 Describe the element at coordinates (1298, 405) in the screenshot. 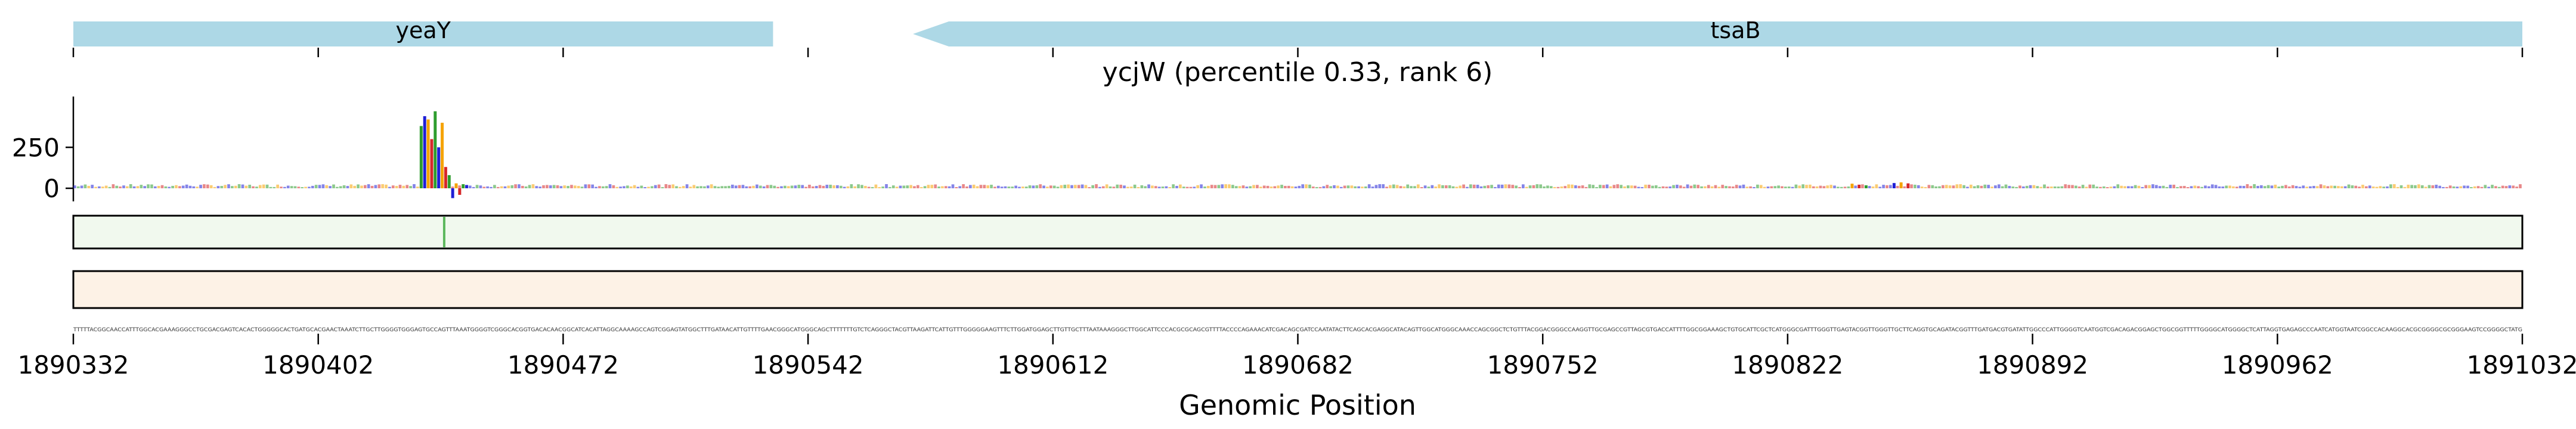

I see `x-axis-label: Genomic Position` at that location.